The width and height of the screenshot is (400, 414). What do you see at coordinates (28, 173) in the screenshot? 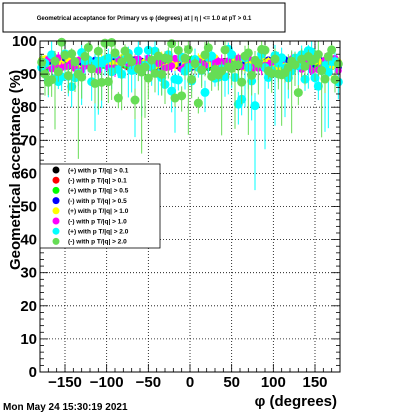
I see `y-tick-label: 60` at bounding box center [28, 173].